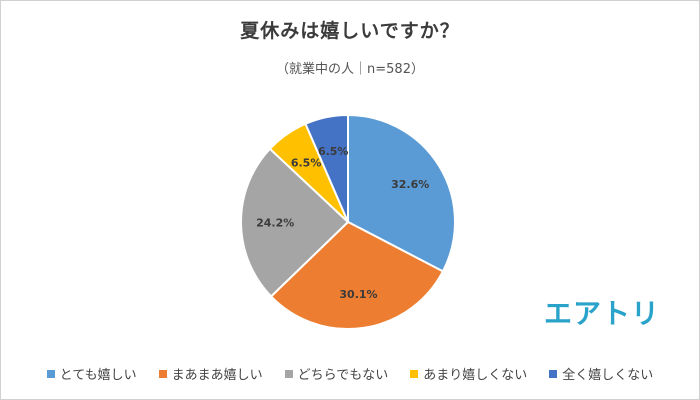 The width and height of the screenshot is (700, 400). I want to click on chart-legend: とても嬉しい まあまあ嬉しい どちらでもない あまり嬉しくない 全く嬉しくない, so click(350, 373).